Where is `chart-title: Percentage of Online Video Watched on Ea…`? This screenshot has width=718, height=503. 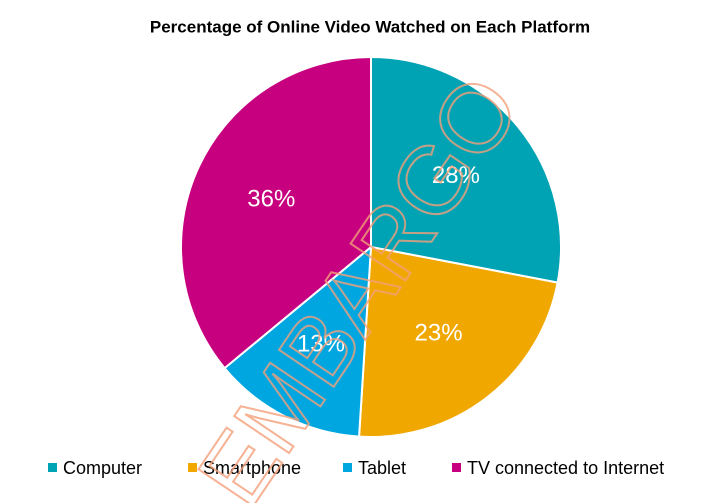 chart-title: Percentage of Online Video Watched on Ea… is located at coordinates (370, 26).